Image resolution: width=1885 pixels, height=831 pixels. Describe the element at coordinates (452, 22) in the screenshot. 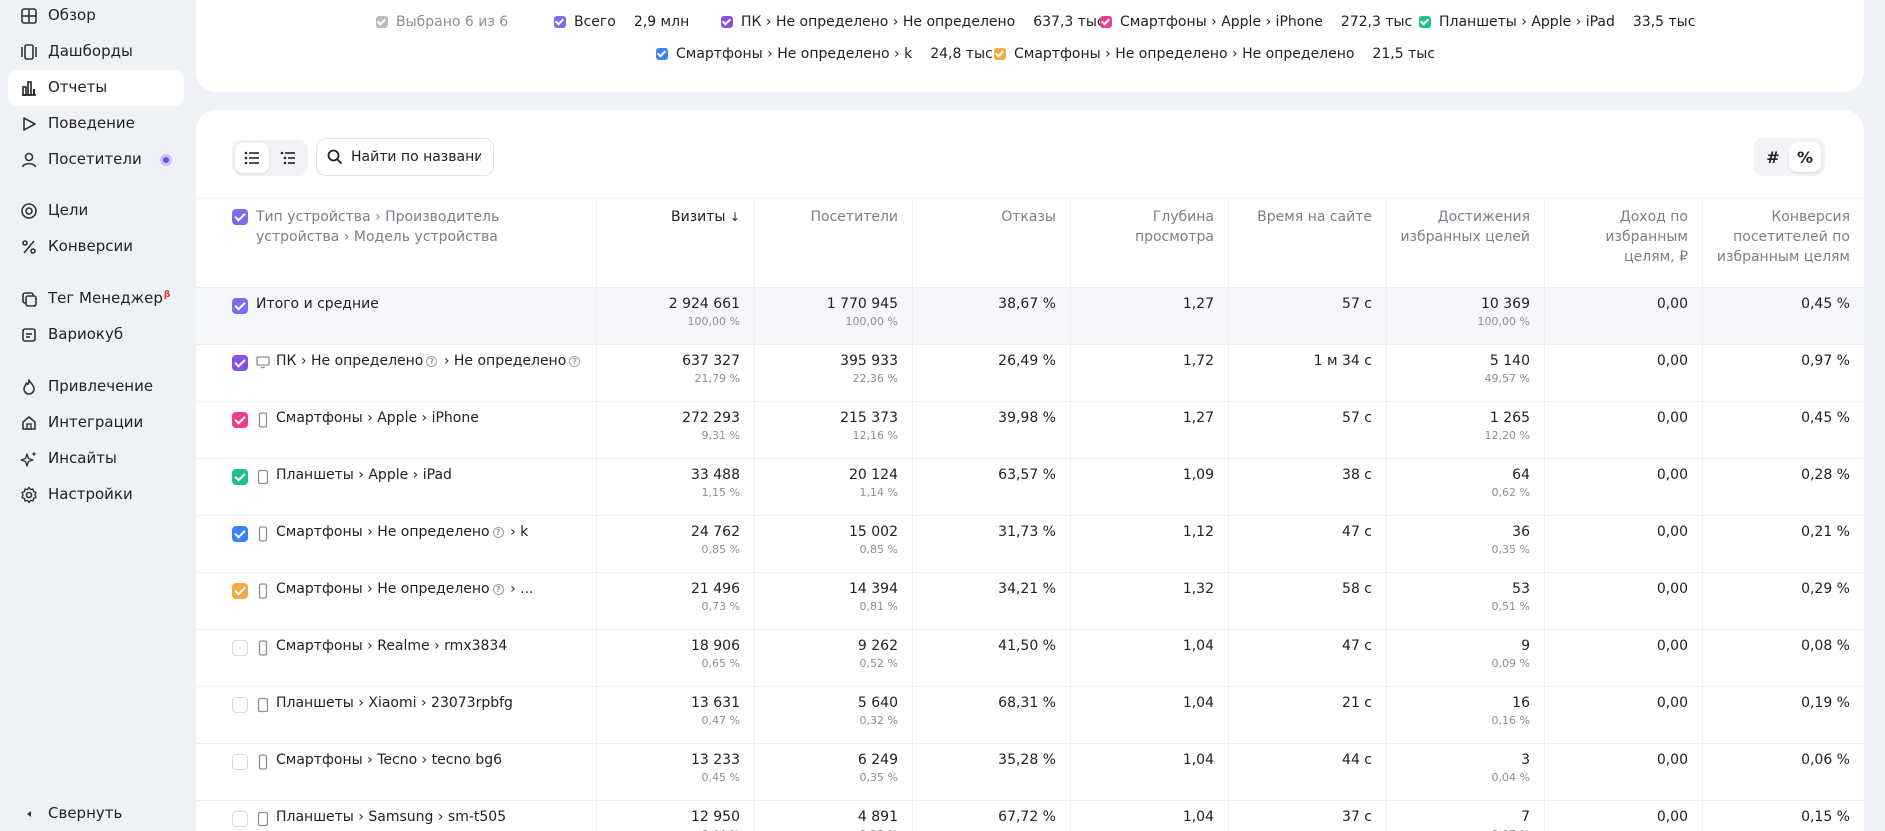

I see `legend-selected-label: Выбрано 6 из 6` at that location.